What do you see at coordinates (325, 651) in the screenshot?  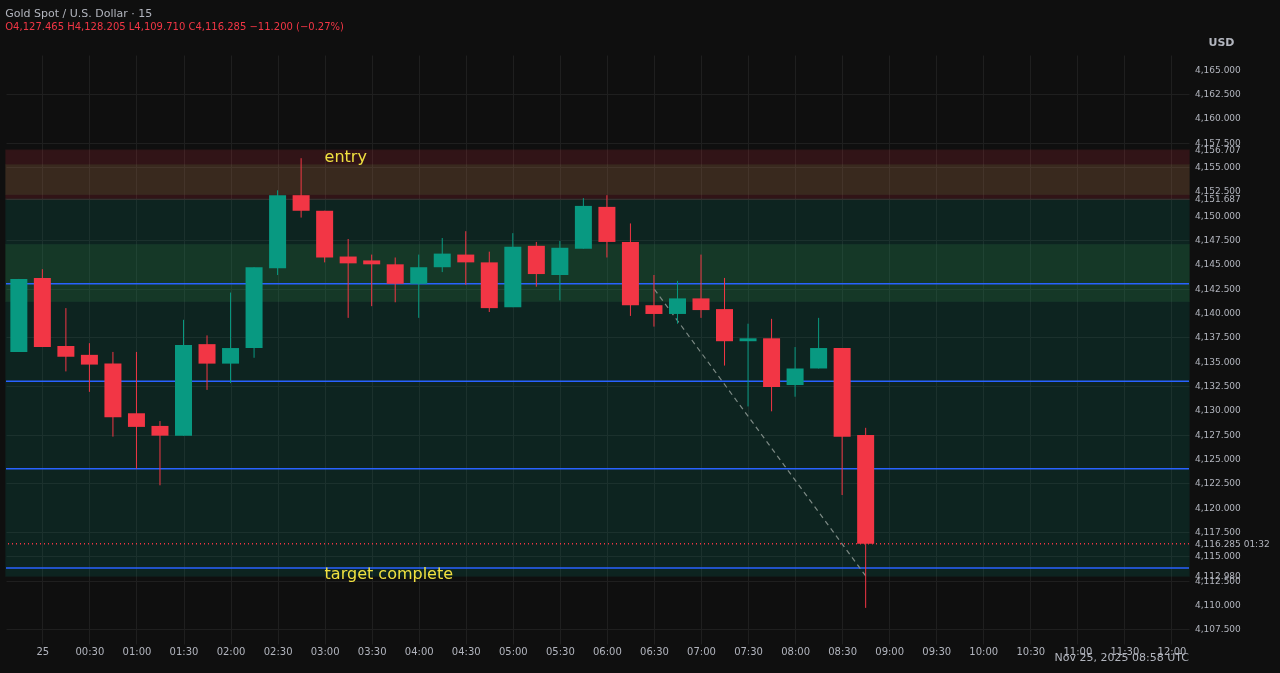 I see `x-tick-label: 03:00` at bounding box center [325, 651].